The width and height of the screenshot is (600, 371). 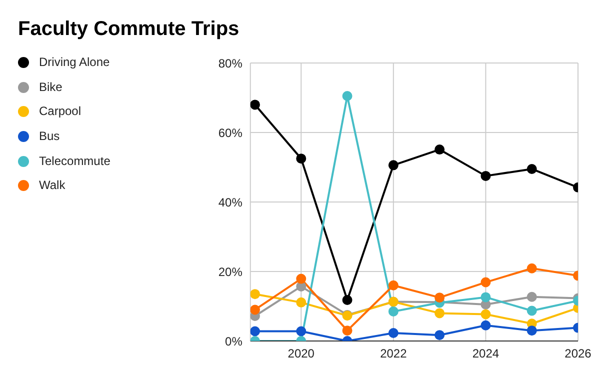 I want to click on legend-label: Bus, so click(x=49, y=137).